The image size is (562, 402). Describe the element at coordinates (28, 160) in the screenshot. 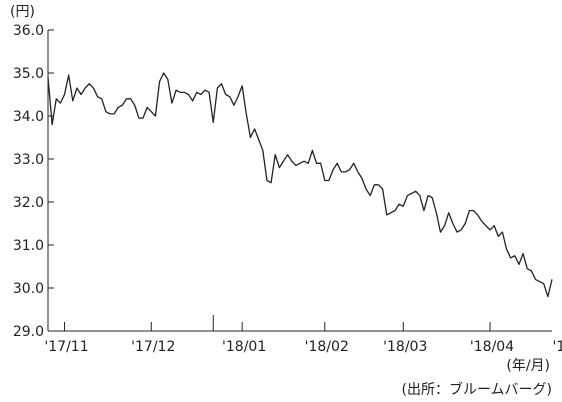

I see `y-tick-label: 33.0` at that location.